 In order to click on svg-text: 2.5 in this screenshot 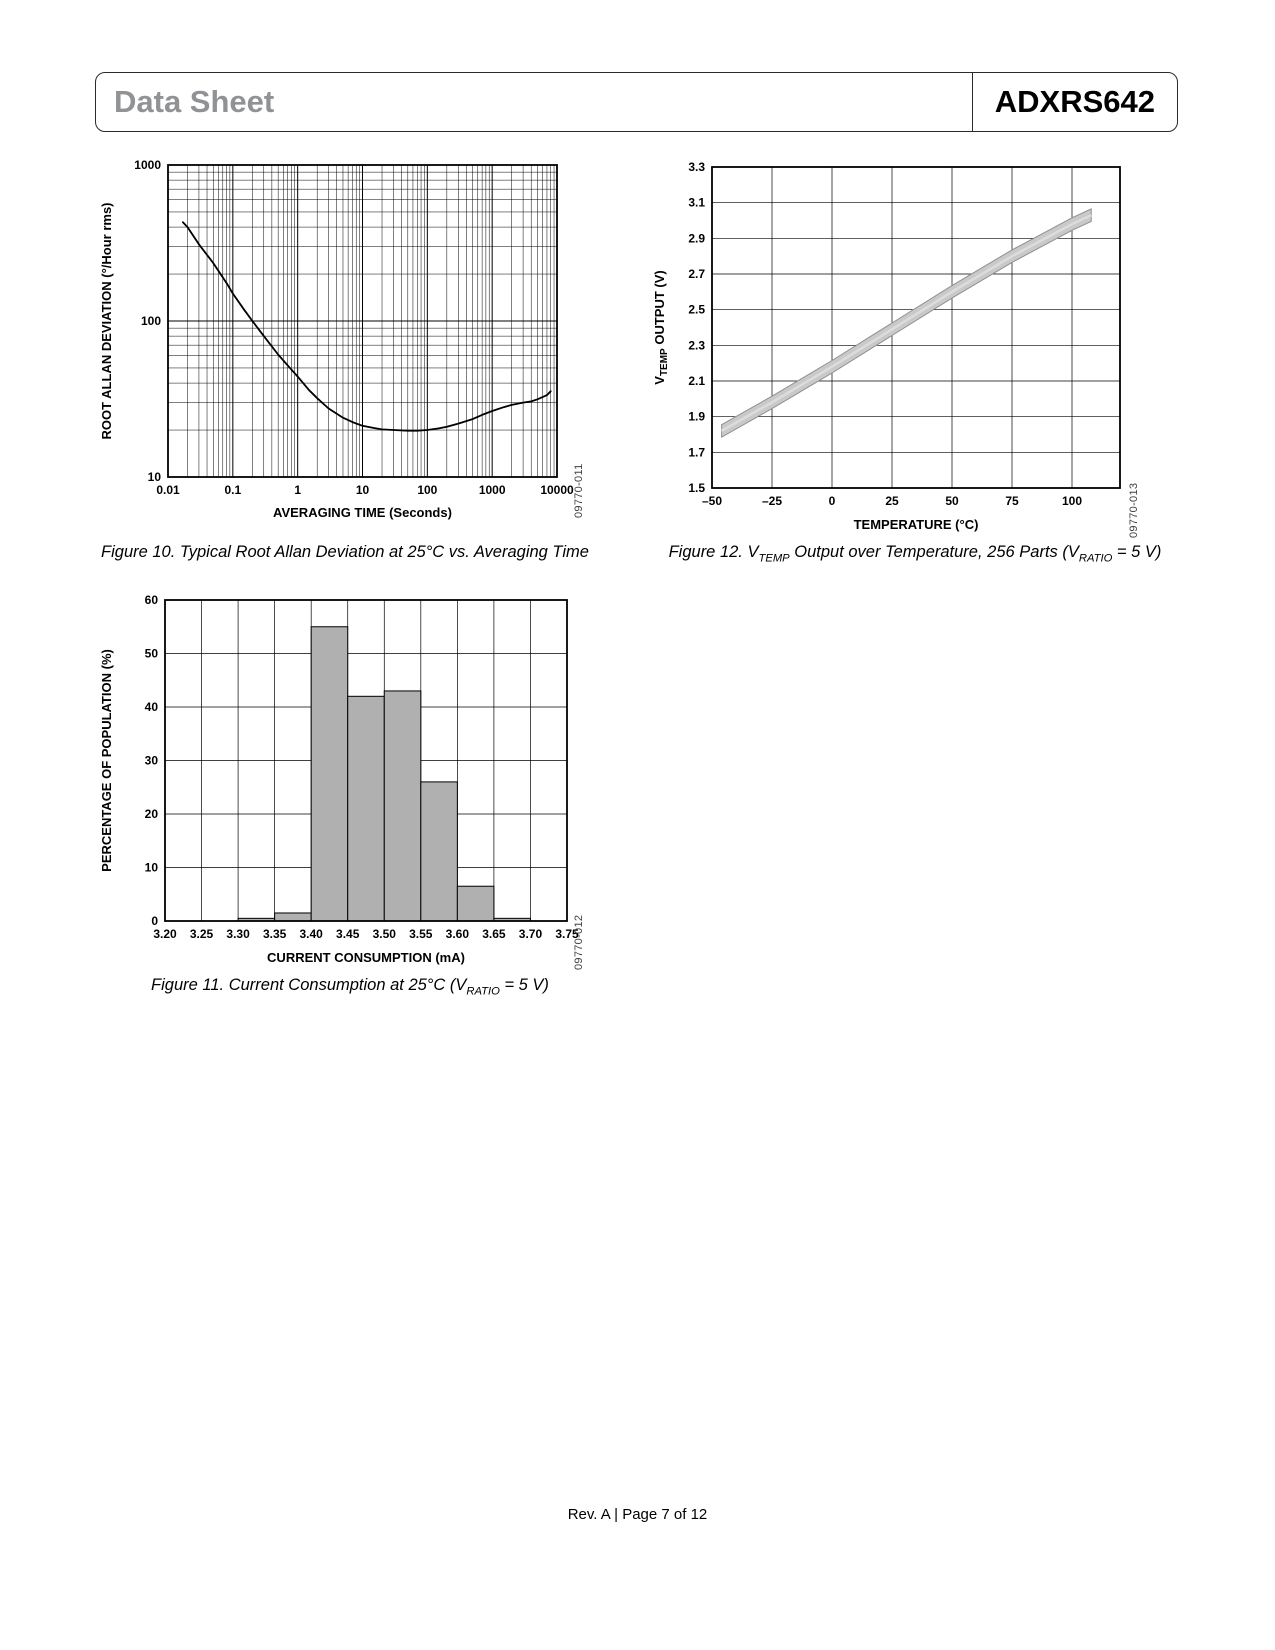, I will do `click(696, 310)`.